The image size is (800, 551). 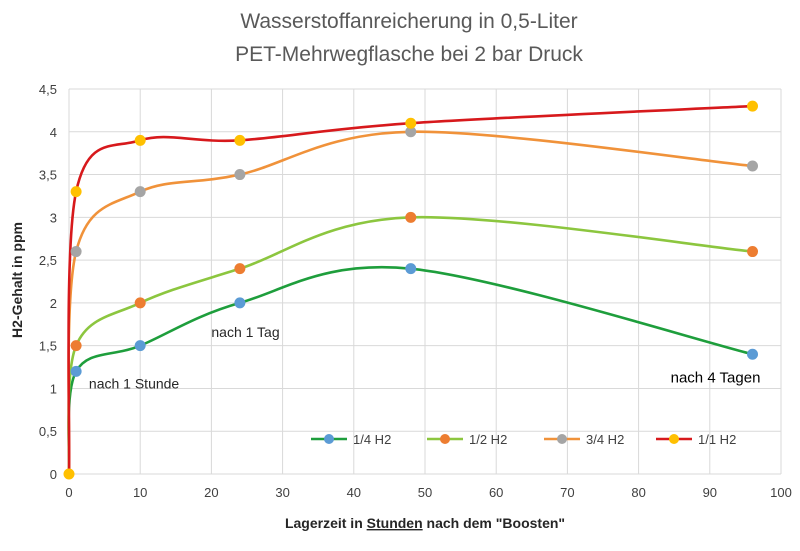 What do you see at coordinates (134, 383) in the screenshot?
I see `annotation-label: nach 1 Stunde` at bounding box center [134, 383].